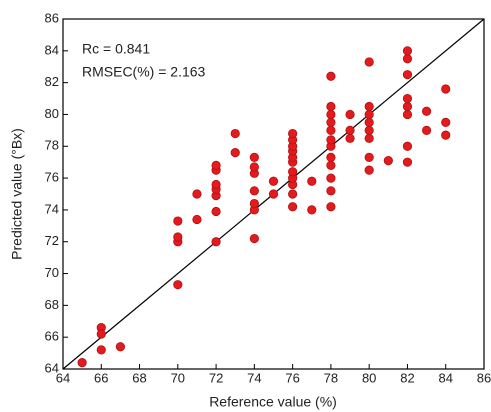  What do you see at coordinates (101, 377) in the screenshot?
I see `x-tick-label: 66` at bounding box center [101, 377].